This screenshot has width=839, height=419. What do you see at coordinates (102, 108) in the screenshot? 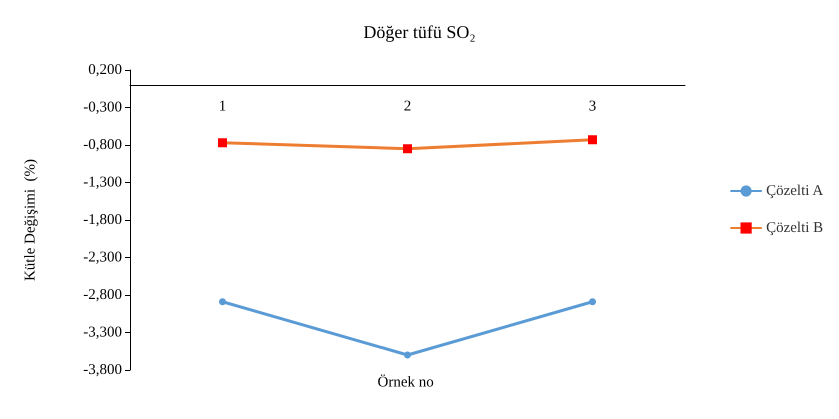
I see `y-tick-label: -0,300` at bounding box center [102, 108].